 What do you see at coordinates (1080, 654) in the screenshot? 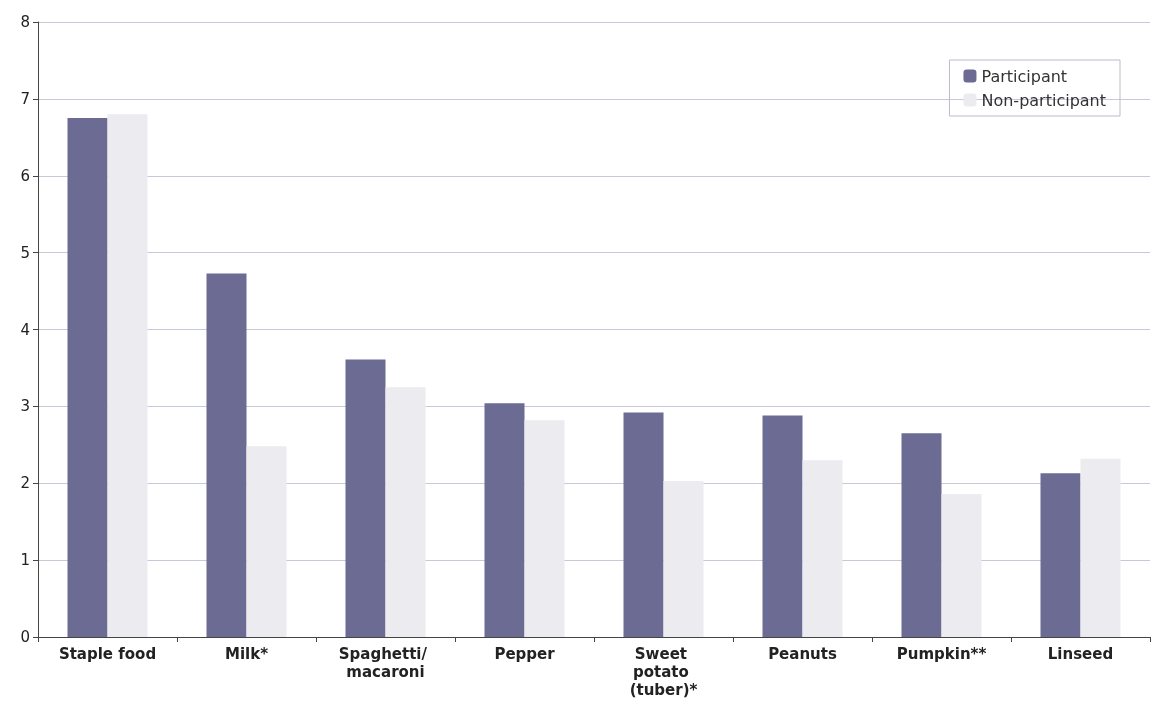
I see `x-tick-label: Linseed` at bounding box center [1080, 654].